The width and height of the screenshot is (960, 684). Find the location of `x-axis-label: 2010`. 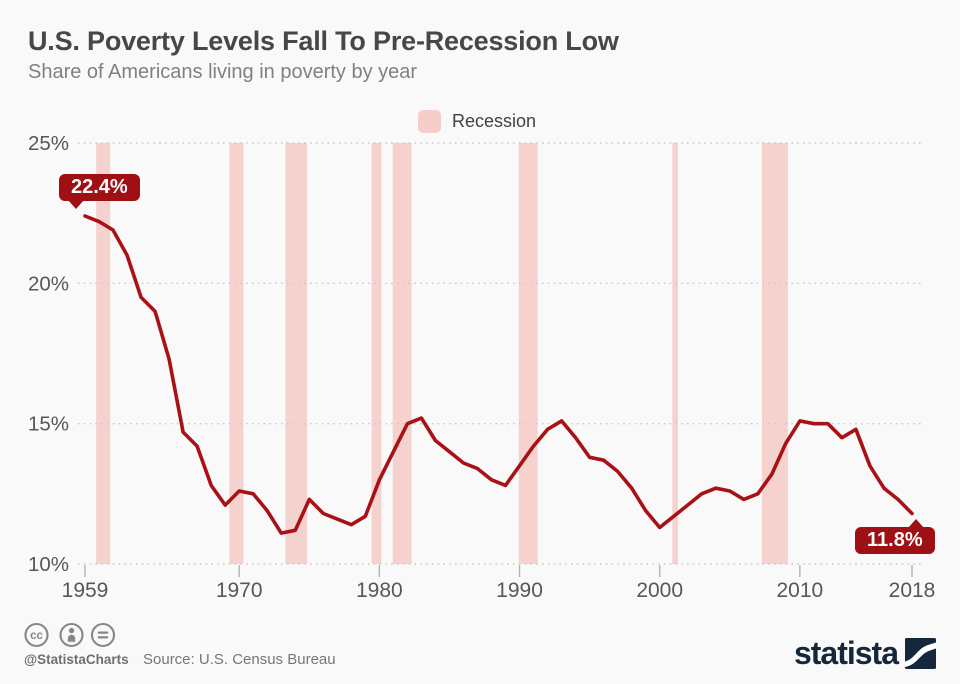

x-axis-label: 2010 is located at coordinates (800, 590).